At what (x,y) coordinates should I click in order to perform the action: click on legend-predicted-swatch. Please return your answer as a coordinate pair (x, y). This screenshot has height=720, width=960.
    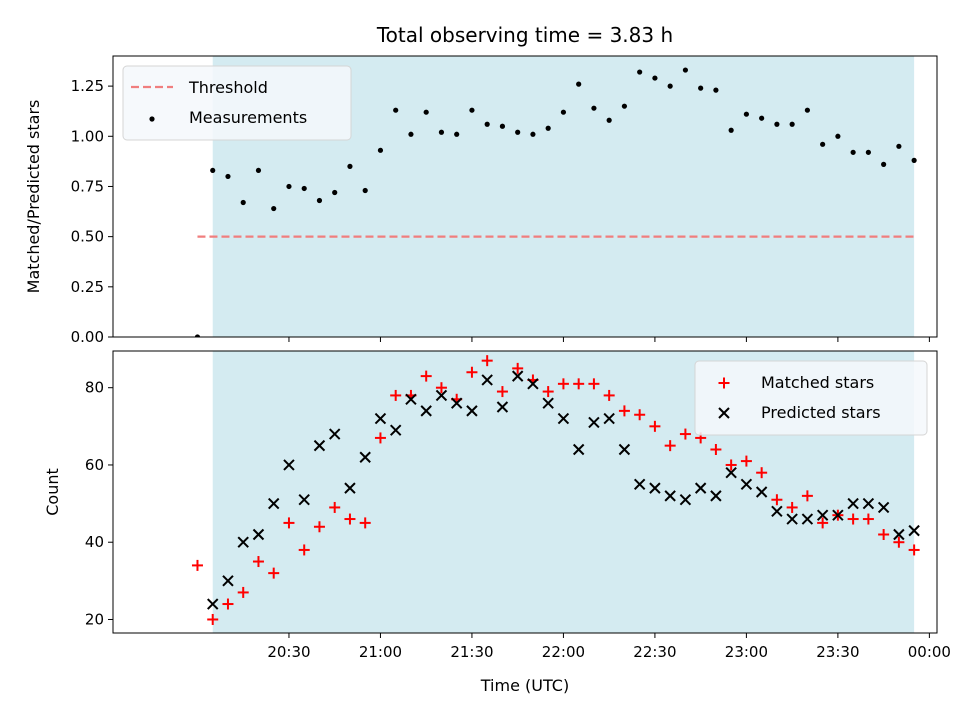
    Looking at the image, I should click on (724, 413).